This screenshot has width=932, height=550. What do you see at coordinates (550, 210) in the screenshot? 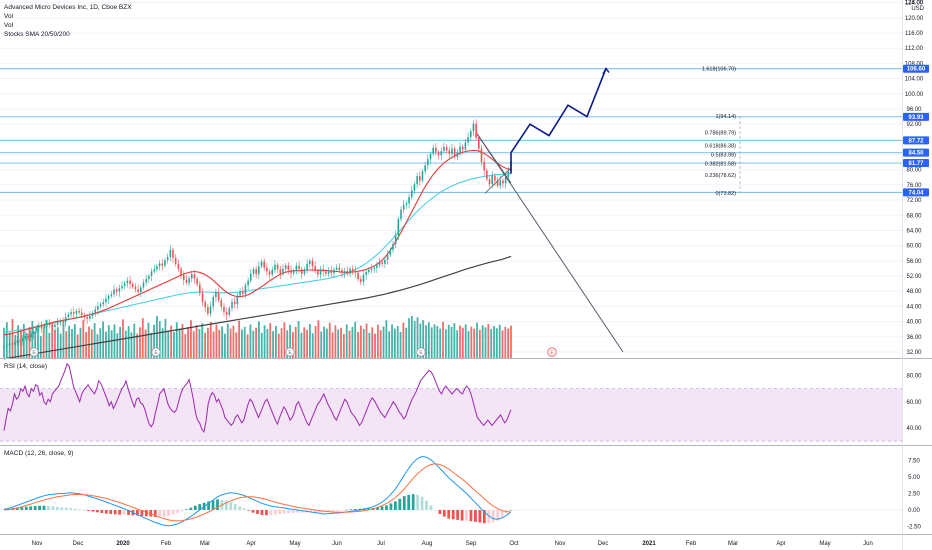
I see `drawings` at bounding box center [550, 210].